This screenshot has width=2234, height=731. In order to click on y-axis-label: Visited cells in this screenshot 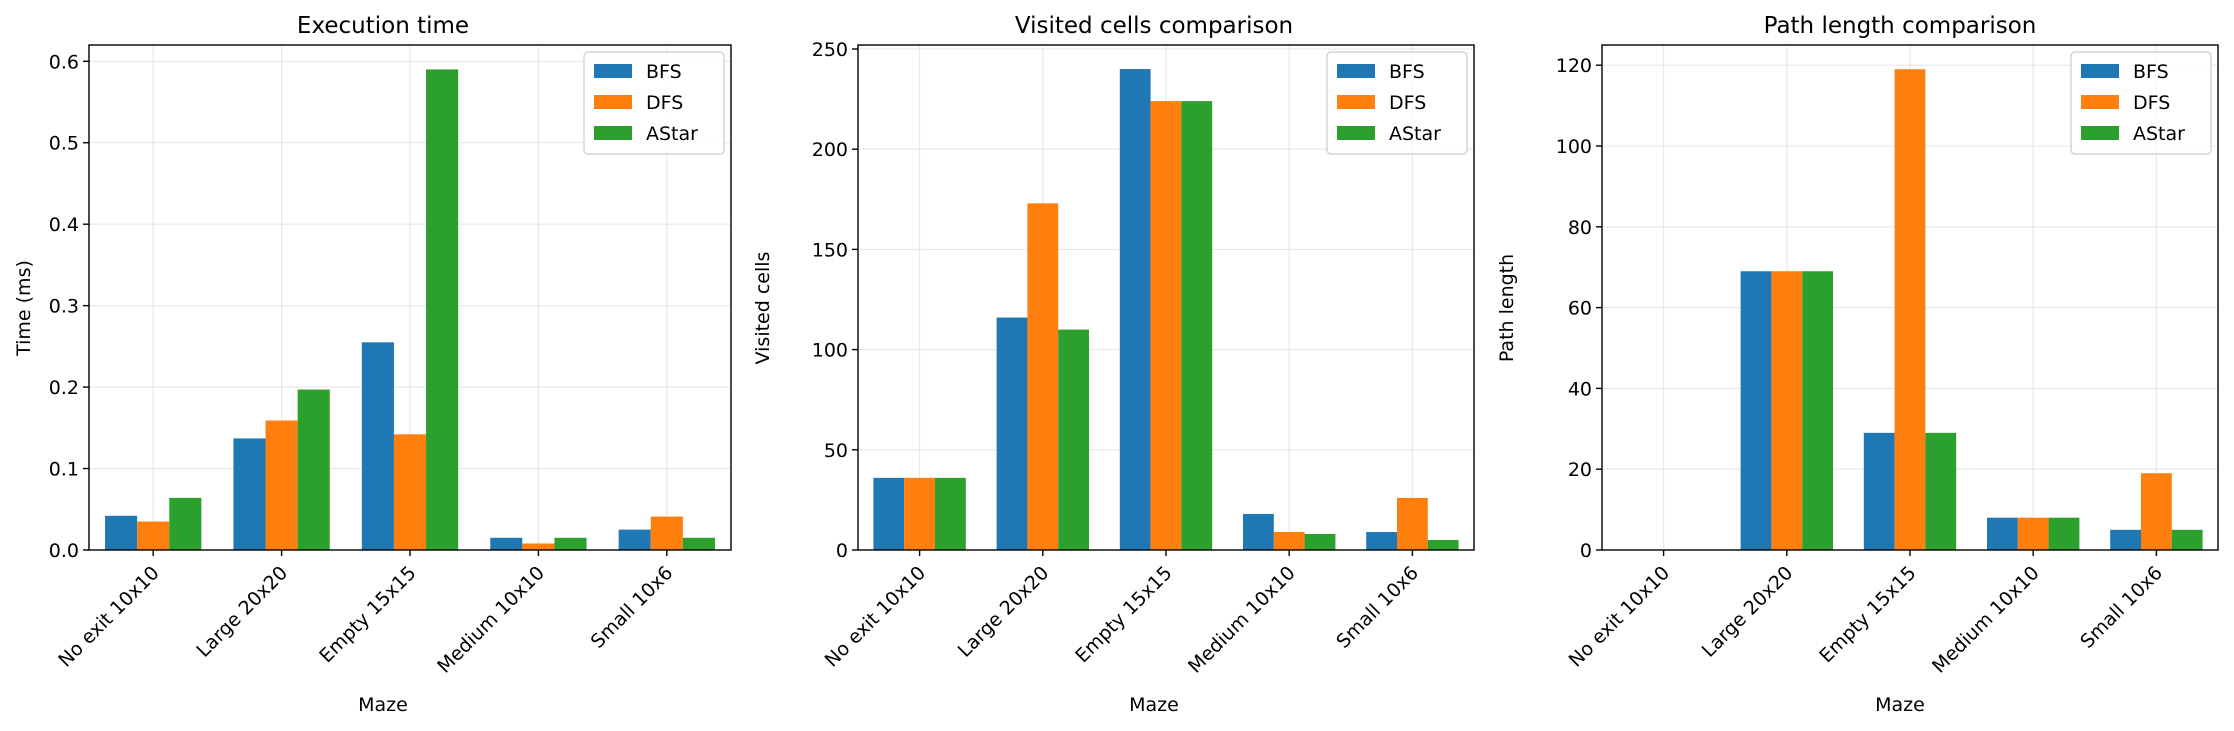, I will do `click(763, 308)`.